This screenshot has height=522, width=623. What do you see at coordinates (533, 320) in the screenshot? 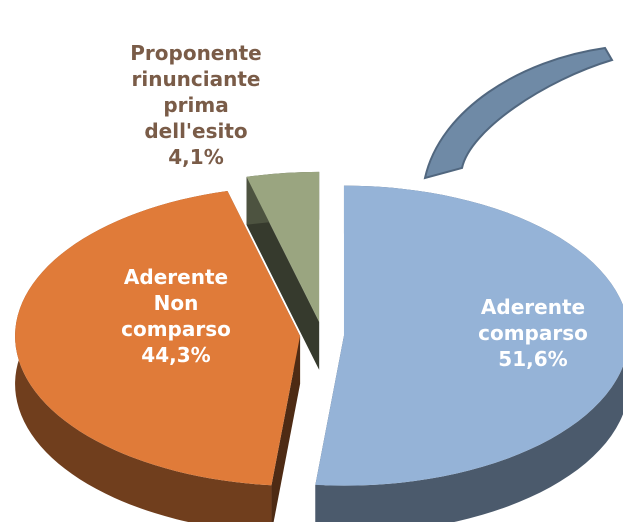
I see `slice-label: Aderente comparso` at bounding box center [533, 320].